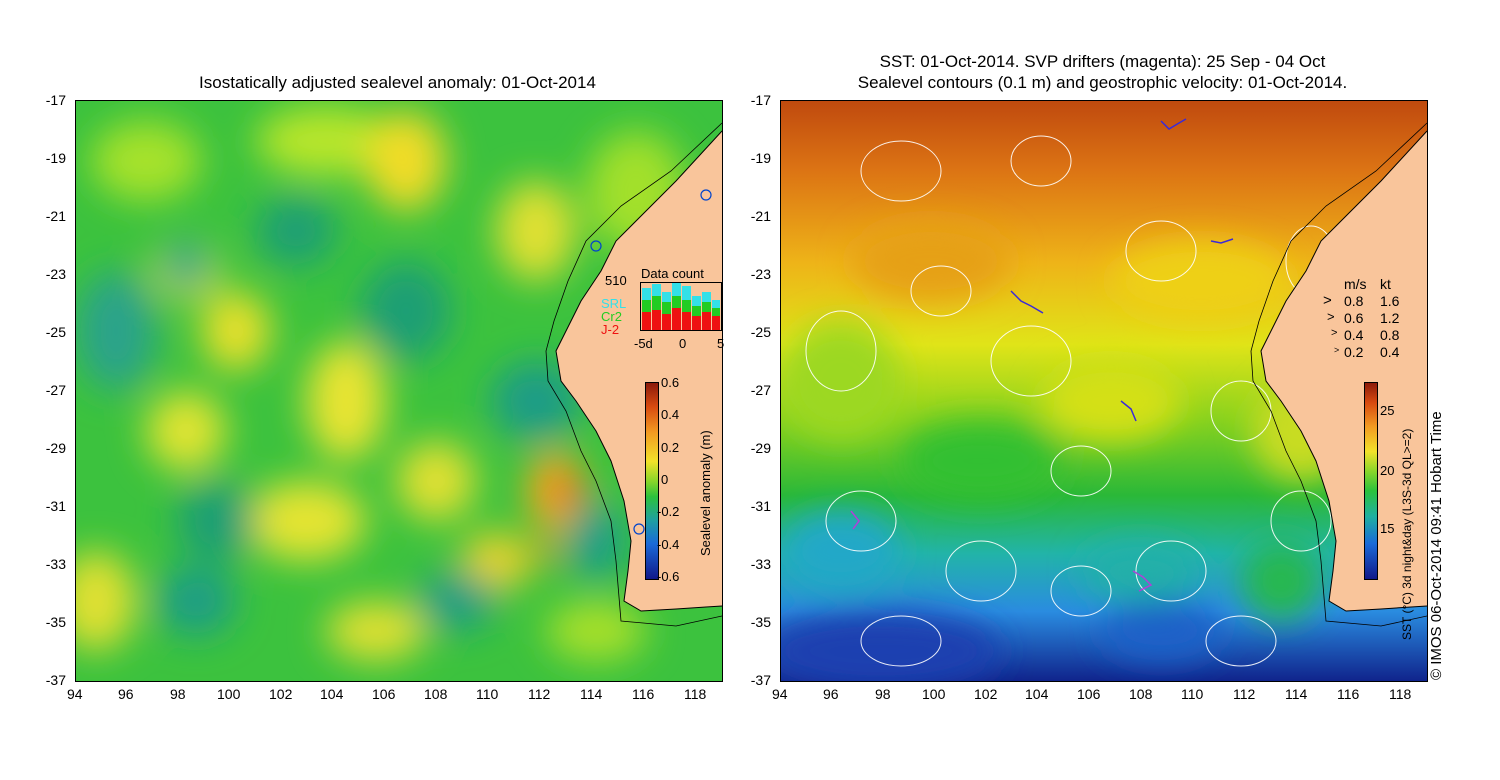 Image resolution: width=1500 pixels, height=780 pixels. I want to click on left-y-tick: -27, so click(55, 390).